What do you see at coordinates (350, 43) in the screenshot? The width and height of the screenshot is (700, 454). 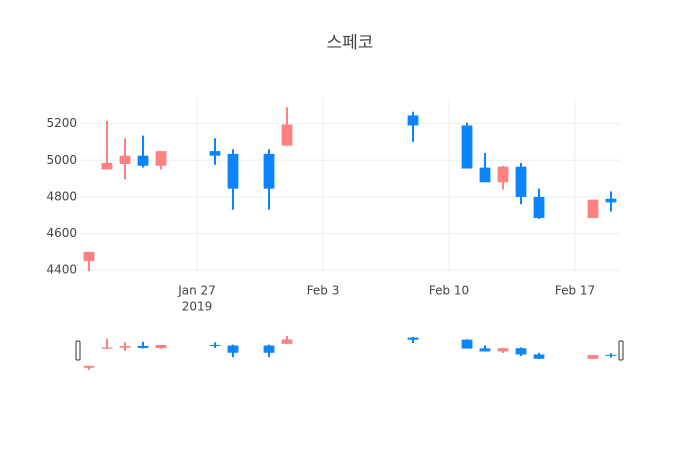 I see `chart-title: 스페코` at bounding box center [350, 43].